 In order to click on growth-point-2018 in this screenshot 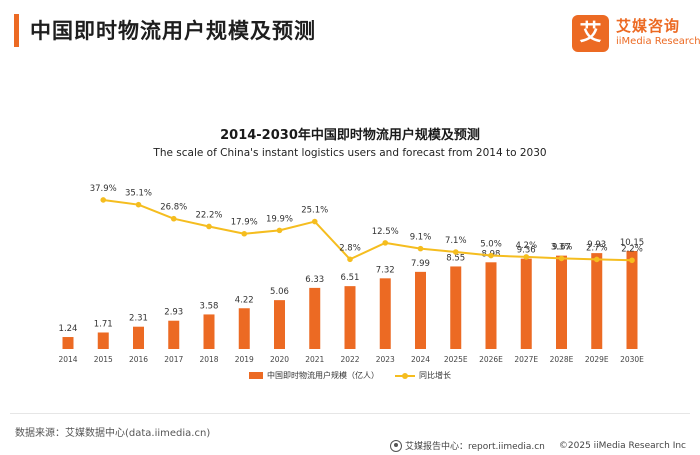, I will do `click(209, 226)`.